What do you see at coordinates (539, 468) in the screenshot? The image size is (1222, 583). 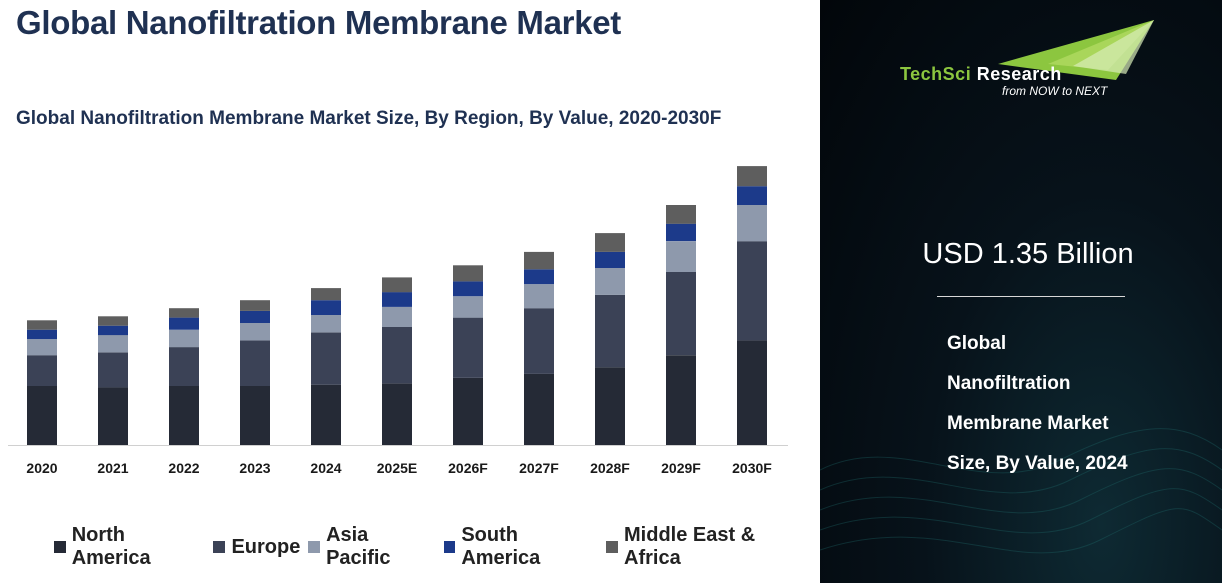 I see `x-tick-label: 2027F` at bounding box center [539, 468].